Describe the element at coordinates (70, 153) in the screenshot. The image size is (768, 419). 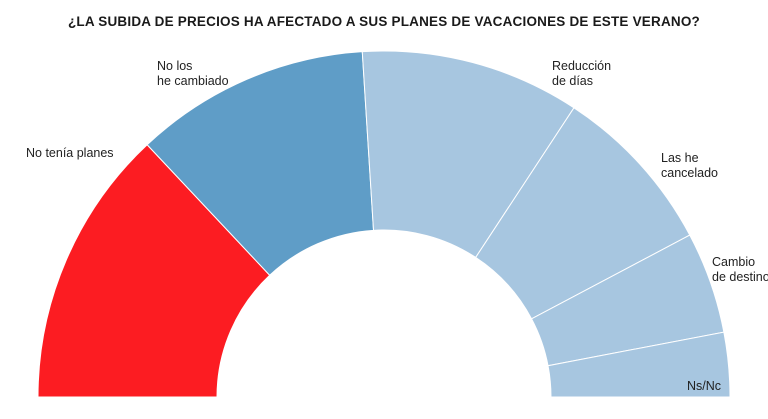
I see `slice-label-1: No tenía planes` at that location.